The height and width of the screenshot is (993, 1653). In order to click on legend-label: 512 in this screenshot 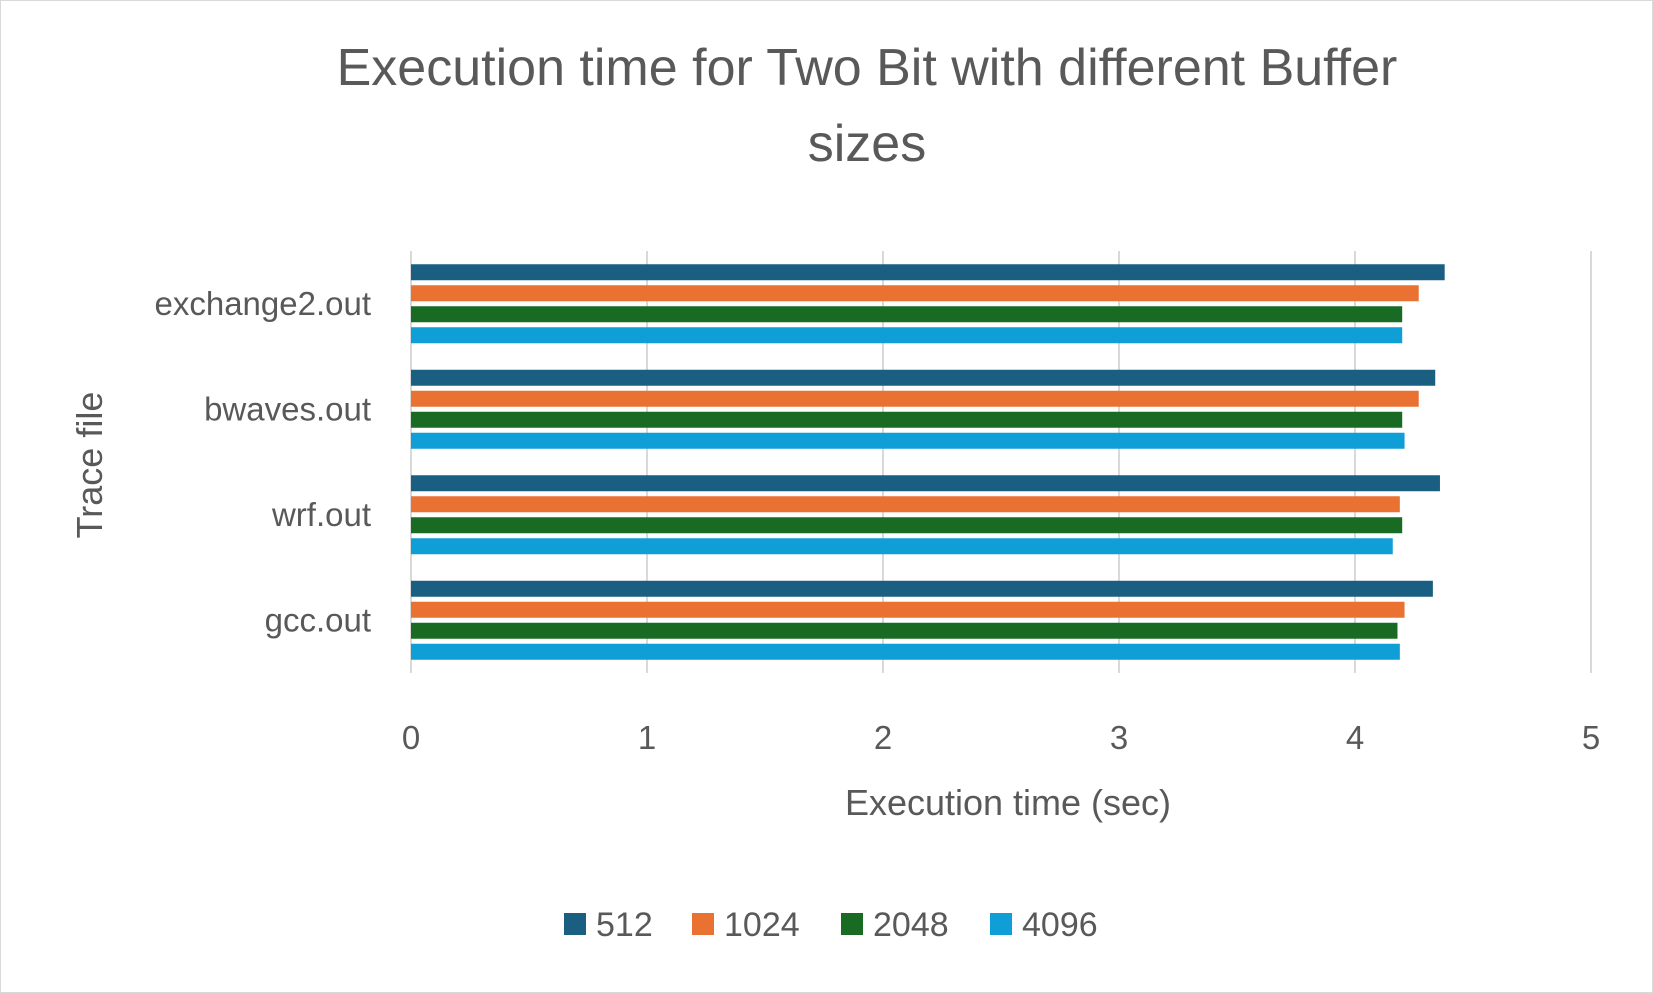, I will do `click(624, 925)`.